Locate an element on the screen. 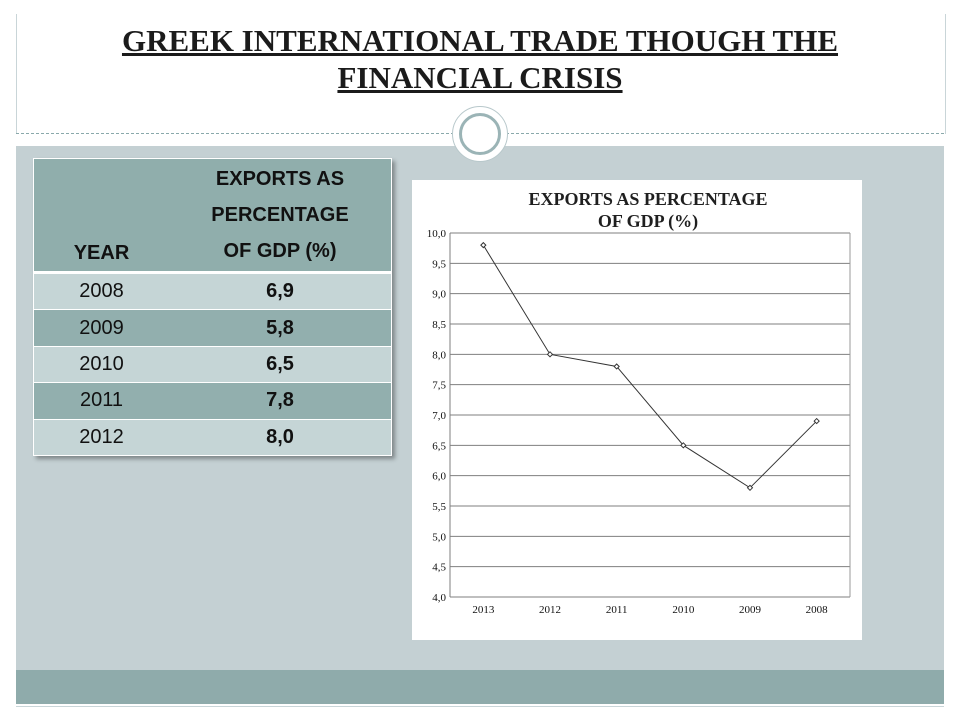  y-tick-label: 6,0 is located at coordinates (439, 477).